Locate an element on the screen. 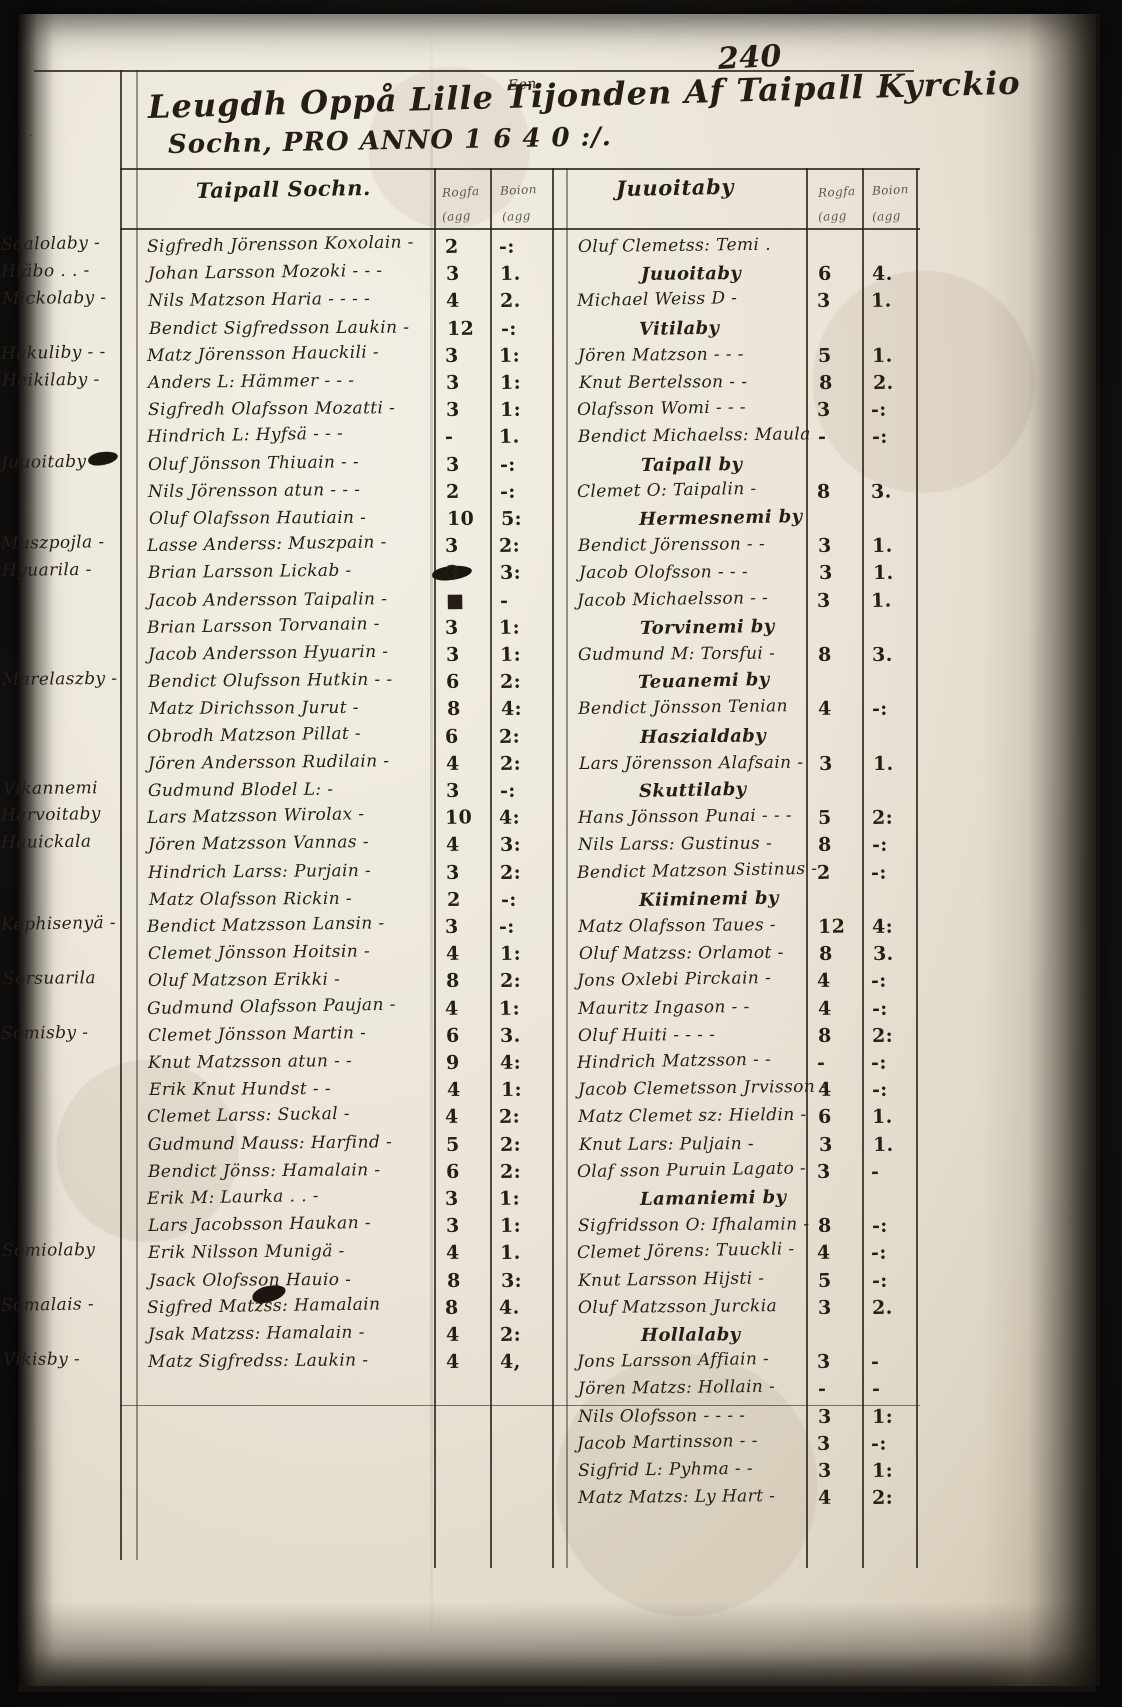 This screenshot has width=1122, height=1707. left-row-name: Jacob Andersson Hyuarin - is located at coordinates (268, 653).